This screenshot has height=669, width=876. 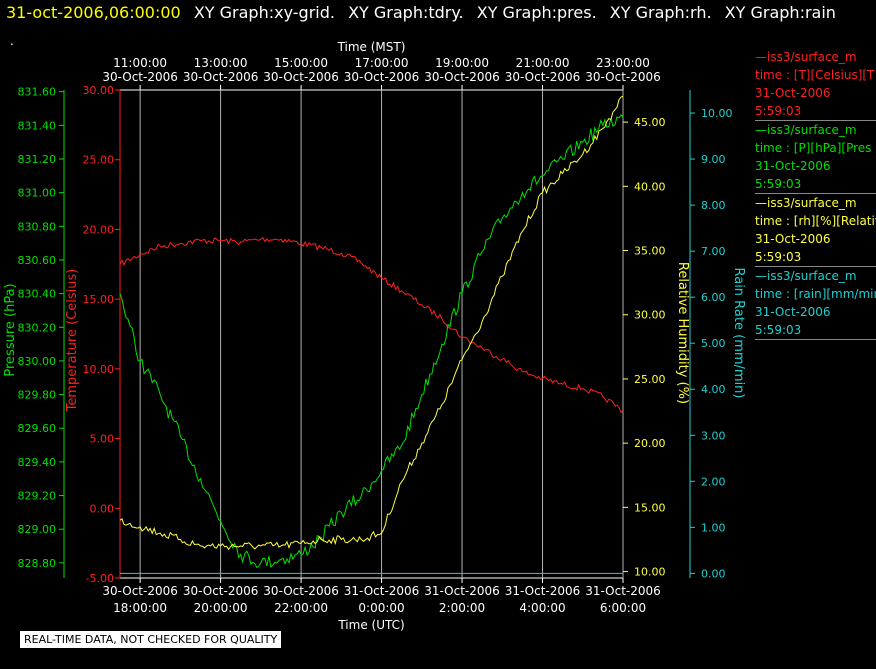 I want to click on pres-tick-label: 829.20, so click(x=37, y=496).